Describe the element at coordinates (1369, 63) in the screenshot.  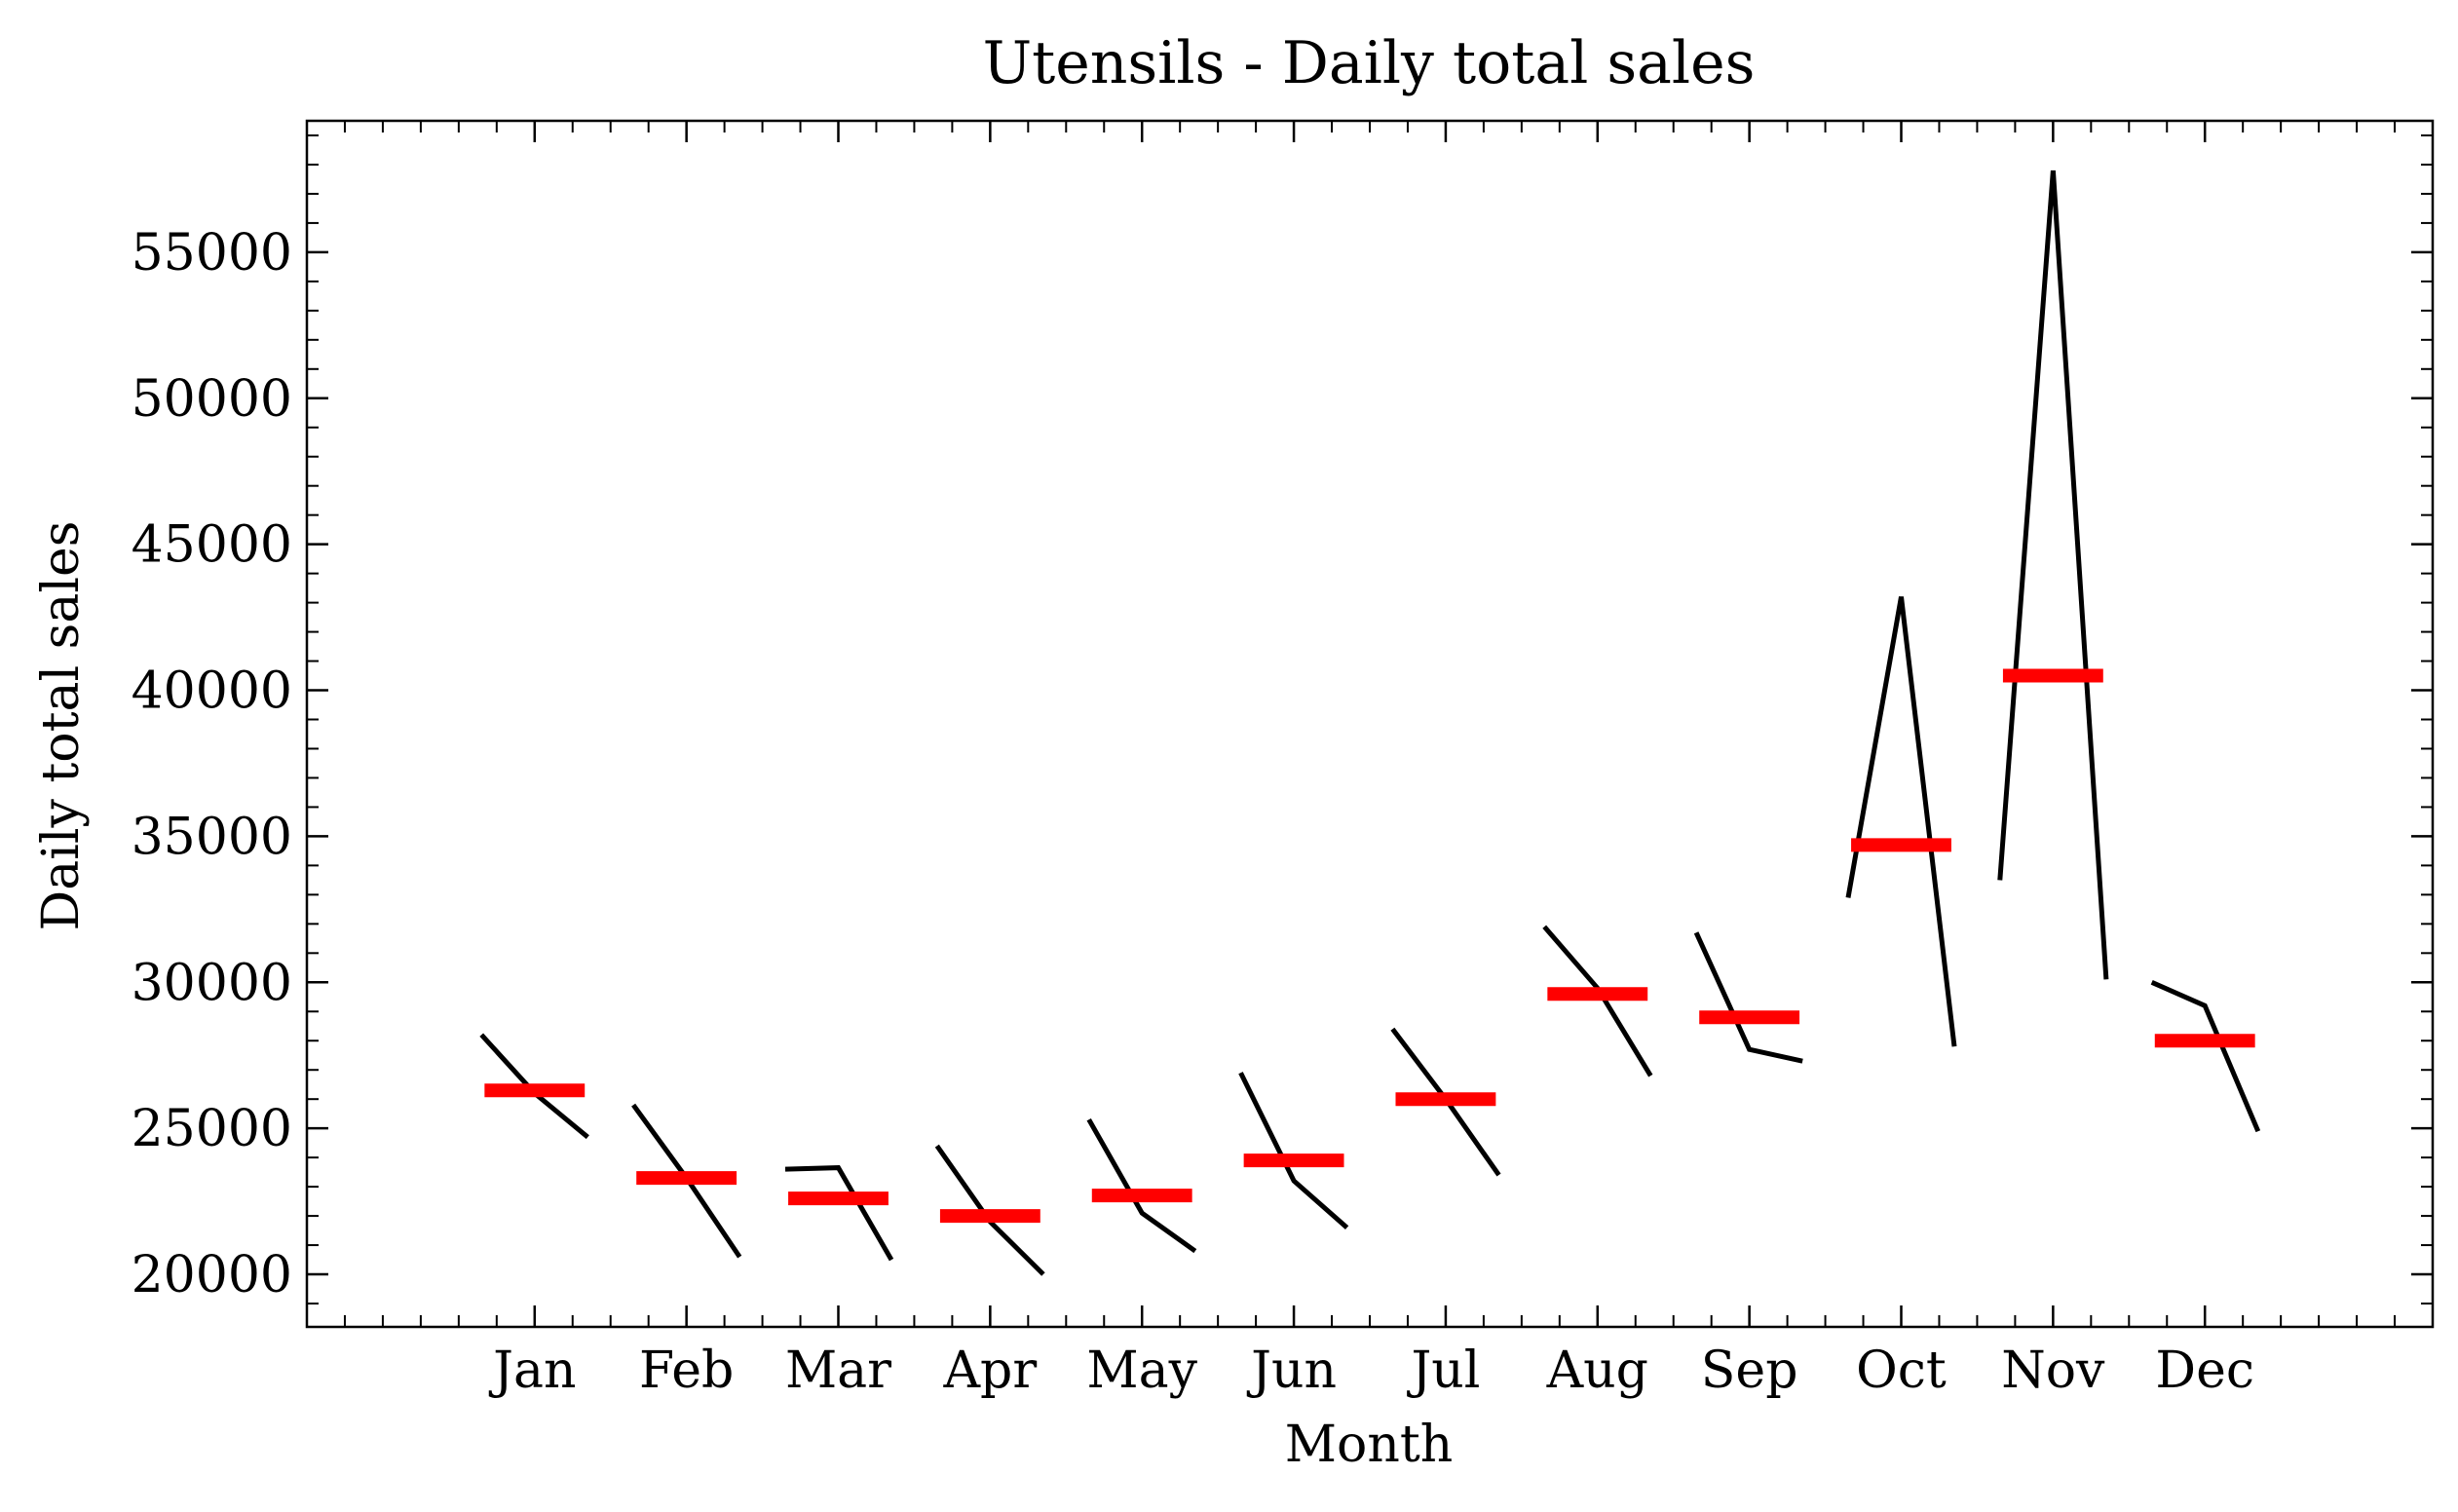
I see `chart-title: Utensils - Daily total sales` at that location.